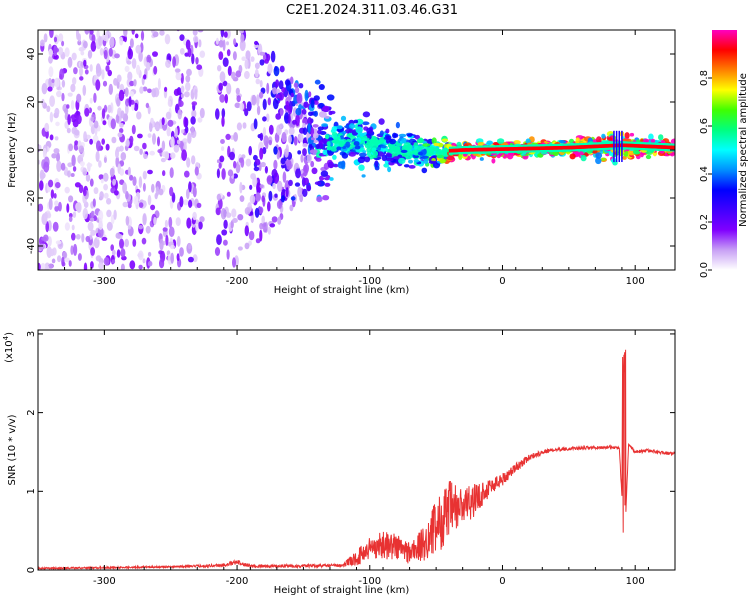  What do you see at coordinates (31, 570) in the screenshot?
I see `bottom-ytick-label: 0` at bounding box center [31, 570].